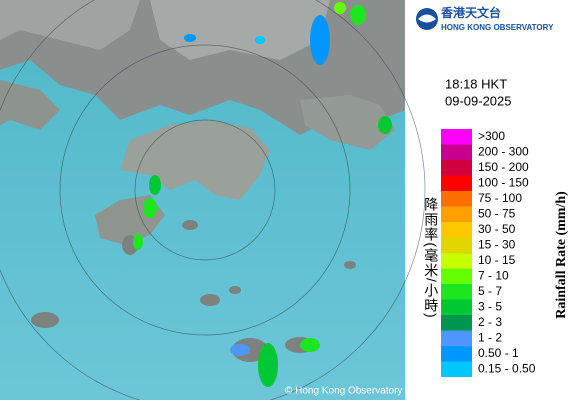 The height and width of the screenshot is (405, 577). Describe the element at coordinates (347, 122) in the screenshot. I see `land-east` at that location.